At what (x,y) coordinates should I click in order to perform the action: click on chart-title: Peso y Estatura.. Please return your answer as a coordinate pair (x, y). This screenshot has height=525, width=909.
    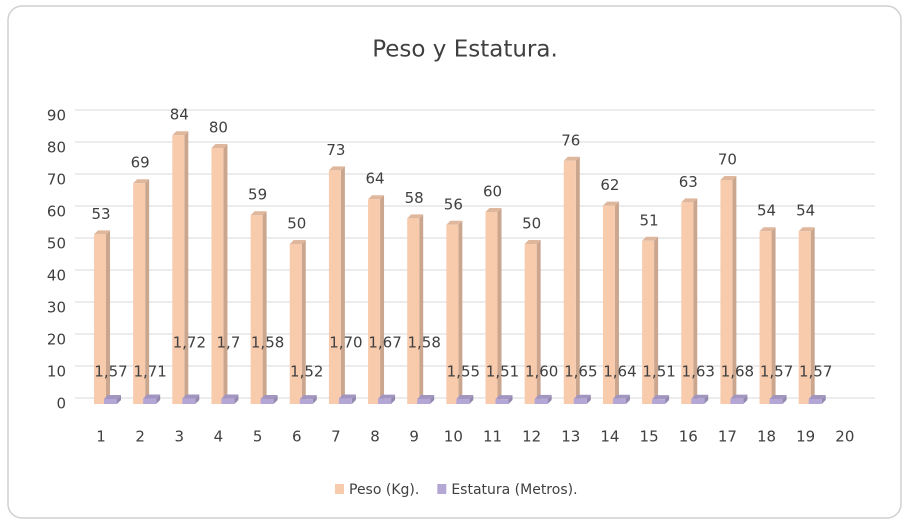
    Looking at the image, I should click on (465, 50).